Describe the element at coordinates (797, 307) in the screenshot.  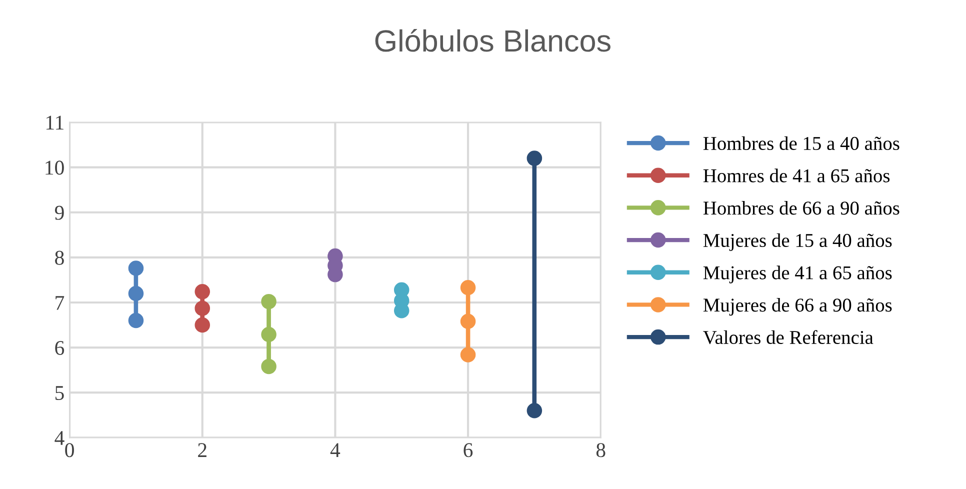
I see `legend-label: Mujeres de 66 a 90 años` at that location.